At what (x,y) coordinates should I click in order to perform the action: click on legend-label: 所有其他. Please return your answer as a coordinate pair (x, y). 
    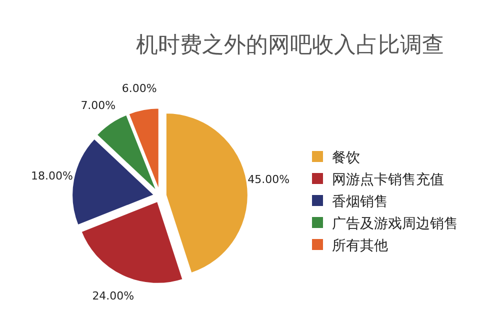
    Looking at the image, I should click on (360, 246).